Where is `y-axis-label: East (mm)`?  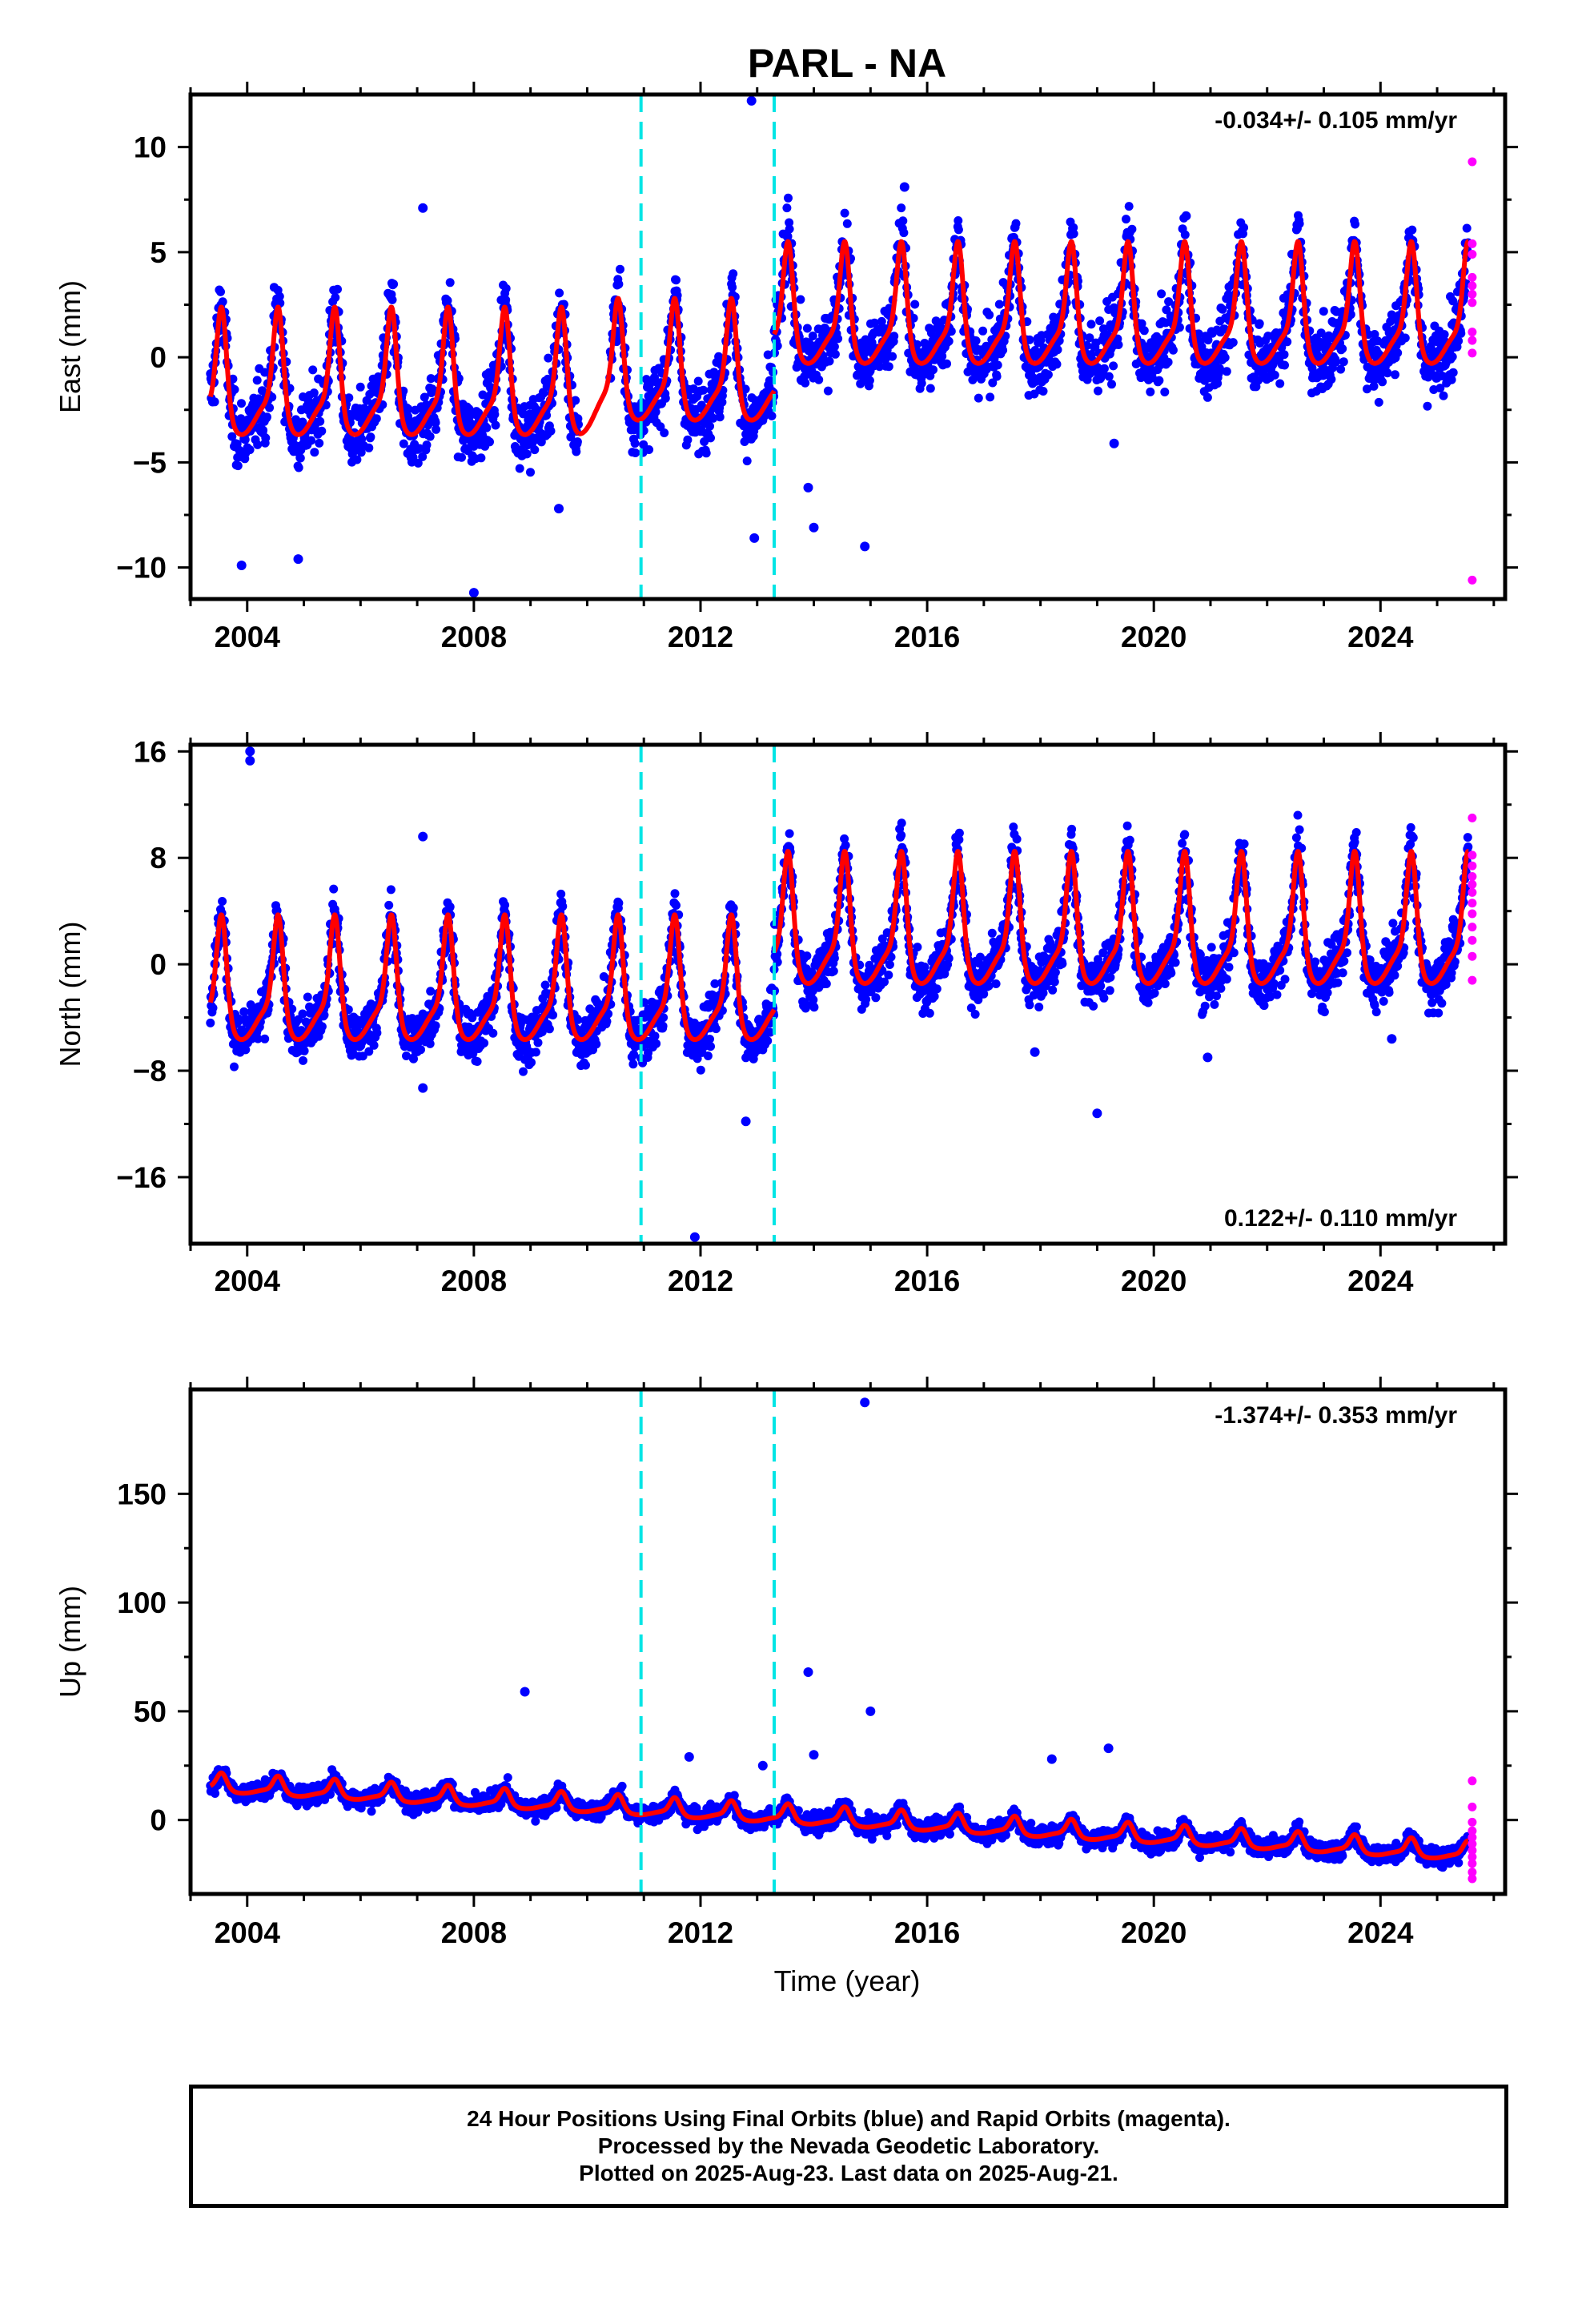
y-axis-label: East (mm) is located at coordinates (70, 346).